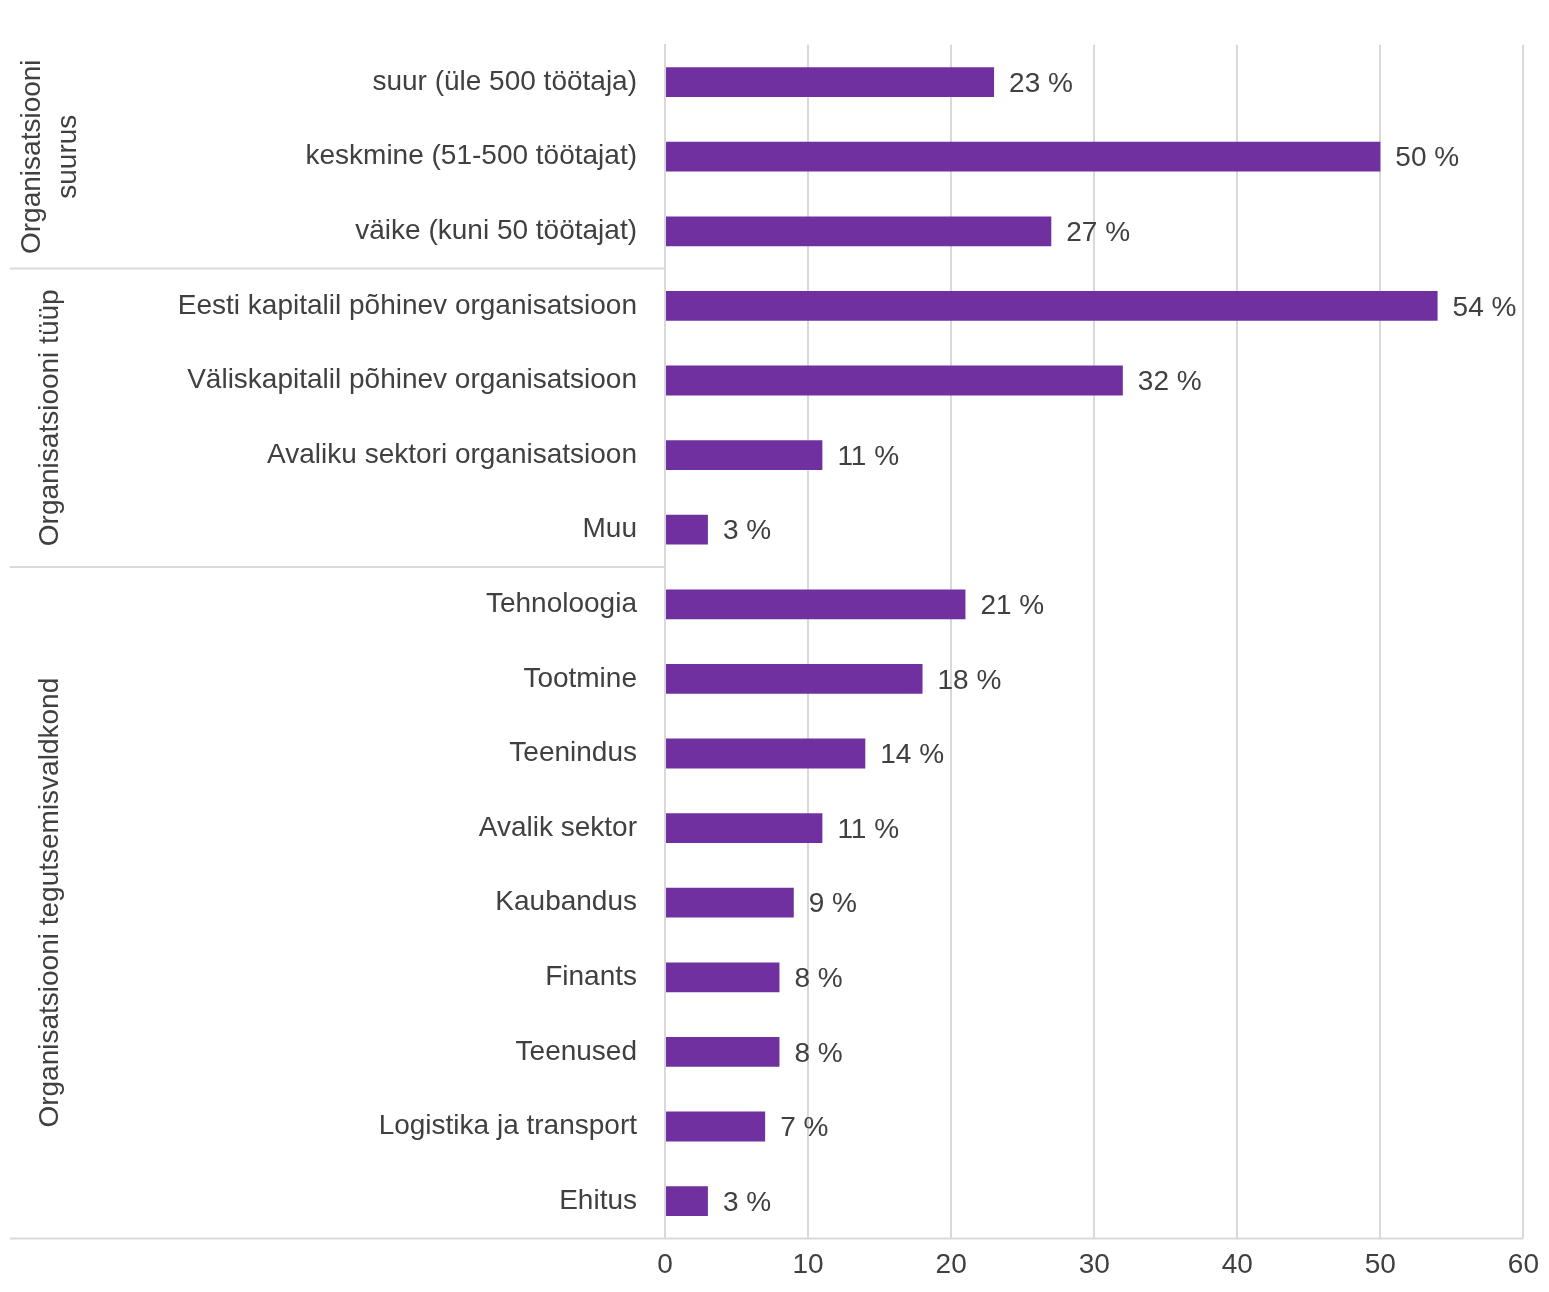 This screenshot has height=1292, width=1549. I want to click on data-label: 27 %, so click(1098, 232).